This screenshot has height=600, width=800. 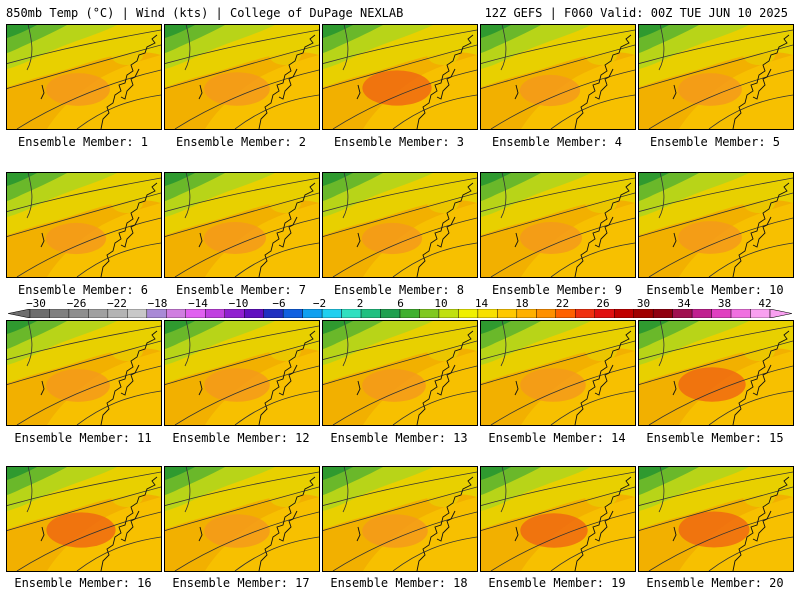 What do you see at coordinates (117, 303) in the screenshot?
I see `colorbar-tick-label: −22` at bounding box center [117, 303].